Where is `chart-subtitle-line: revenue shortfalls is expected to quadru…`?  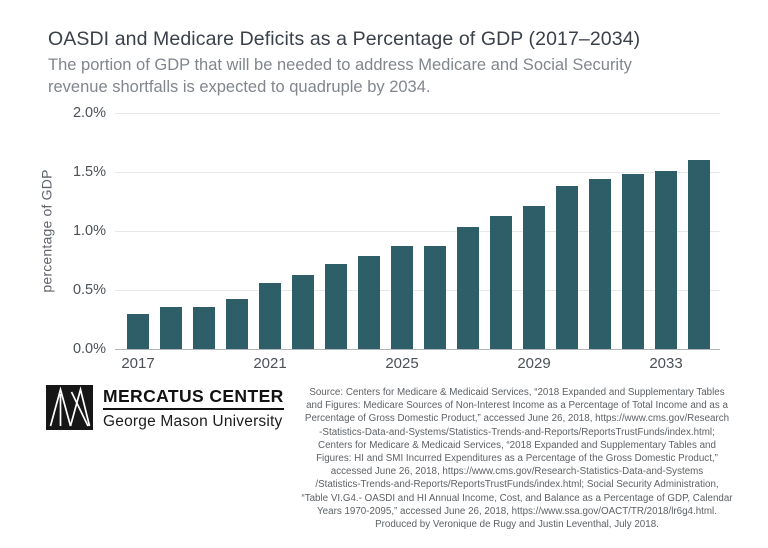 chart-subtitle-line: revenue shortfalls is expected to quadru… is located at coordinates (239, 87).